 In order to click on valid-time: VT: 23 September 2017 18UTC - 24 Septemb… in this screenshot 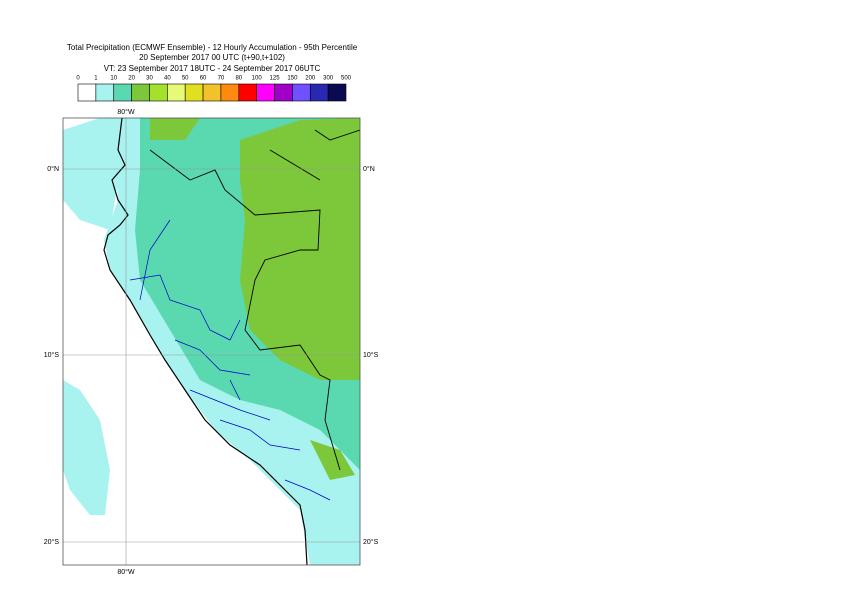, I will do `click(212, 68)`.